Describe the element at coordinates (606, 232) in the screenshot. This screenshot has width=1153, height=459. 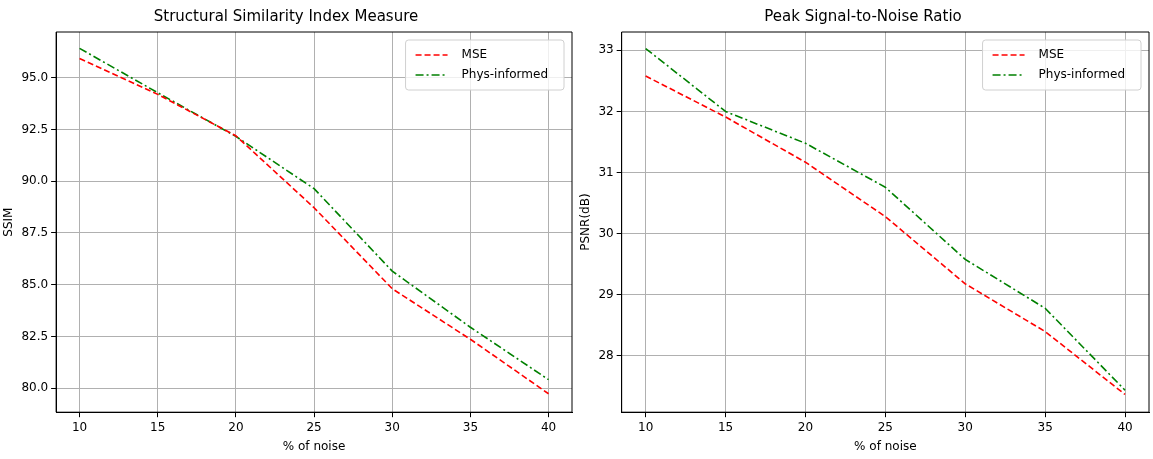
I see `y-tick-label: 30` at that location.